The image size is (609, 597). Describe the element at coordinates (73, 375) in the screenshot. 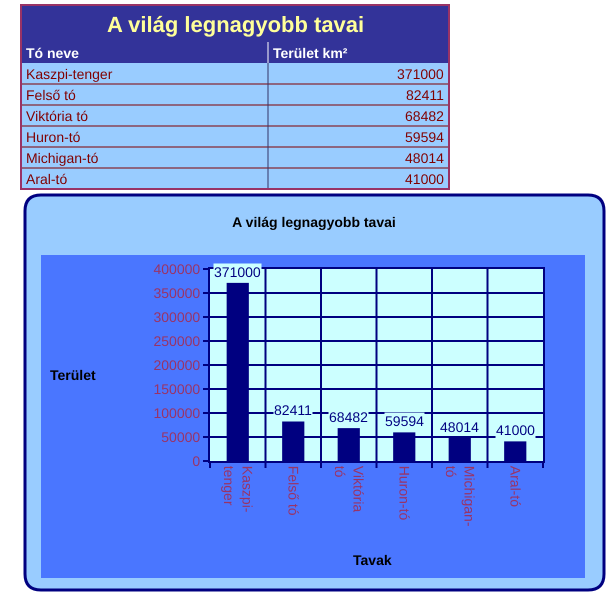

I see `y-axis-title: Terület` at that location.